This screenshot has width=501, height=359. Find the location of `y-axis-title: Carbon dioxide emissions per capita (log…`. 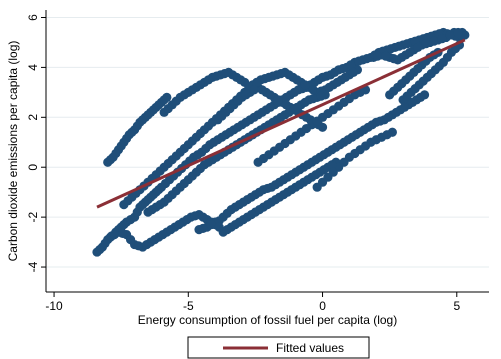

y-axis-title: Carbon dioxide emissions per capita (log… is located at coordinates (13, 151).